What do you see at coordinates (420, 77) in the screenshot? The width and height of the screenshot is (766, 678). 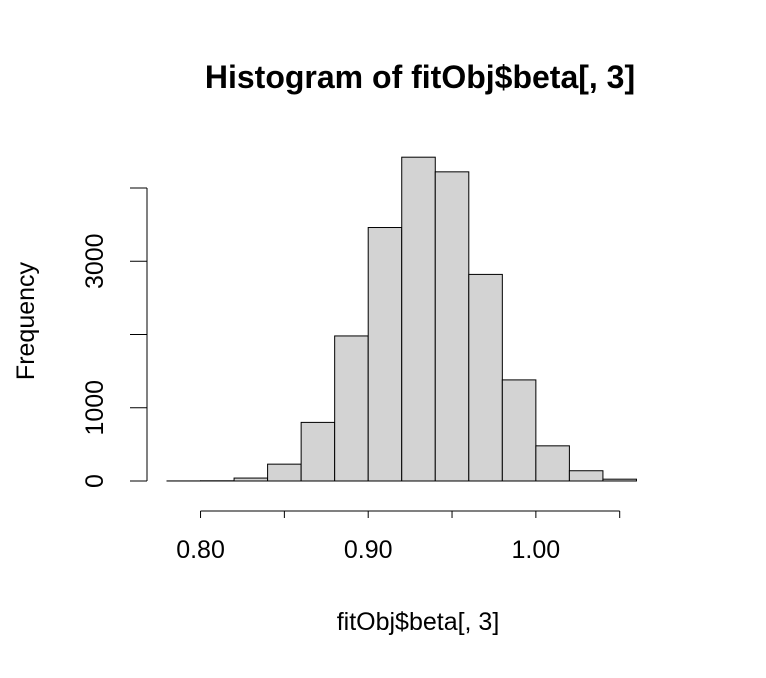 I see `chart-title: Histogram of fitObj$beta[, 3]` at bounding box center [420, 77].